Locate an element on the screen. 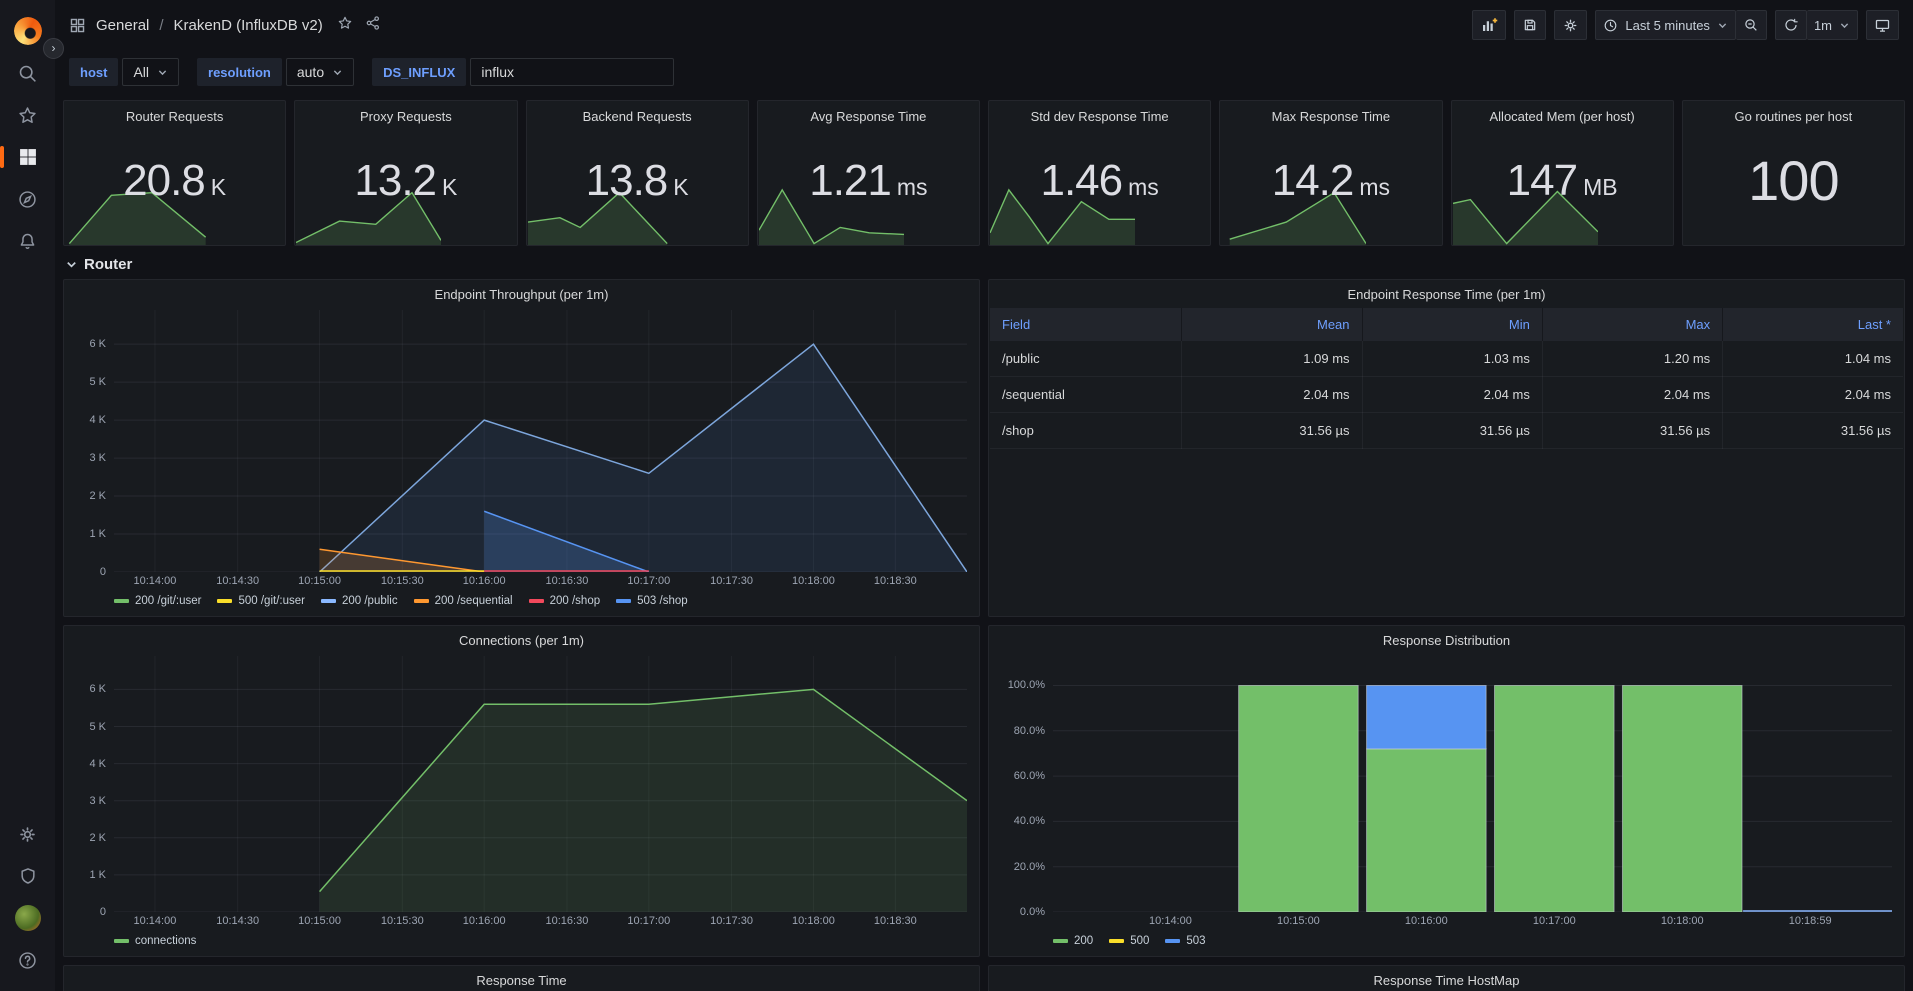 The width and height of the screenshot is (1913, 991). stat-value-number: 13.8 is located at coordinates (627, 180).